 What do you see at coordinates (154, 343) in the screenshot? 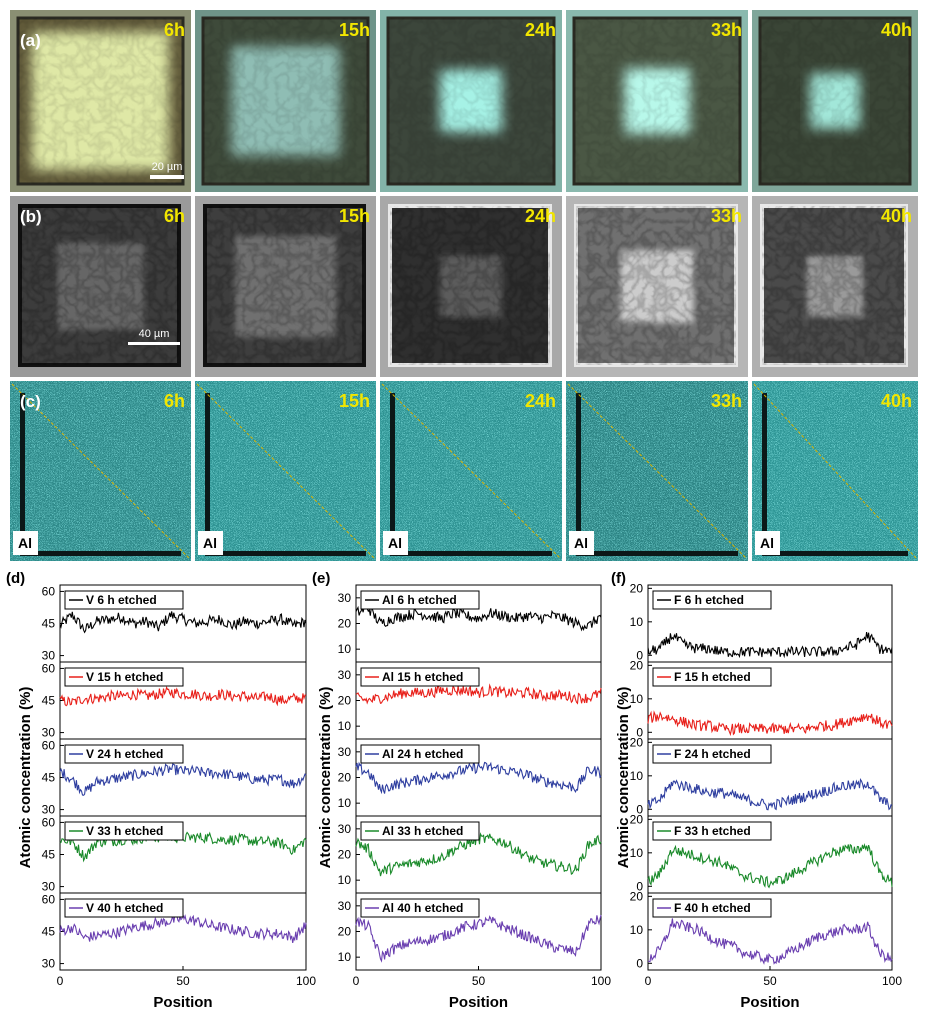
I see `scale-bar` at bounding box center [154, 343].